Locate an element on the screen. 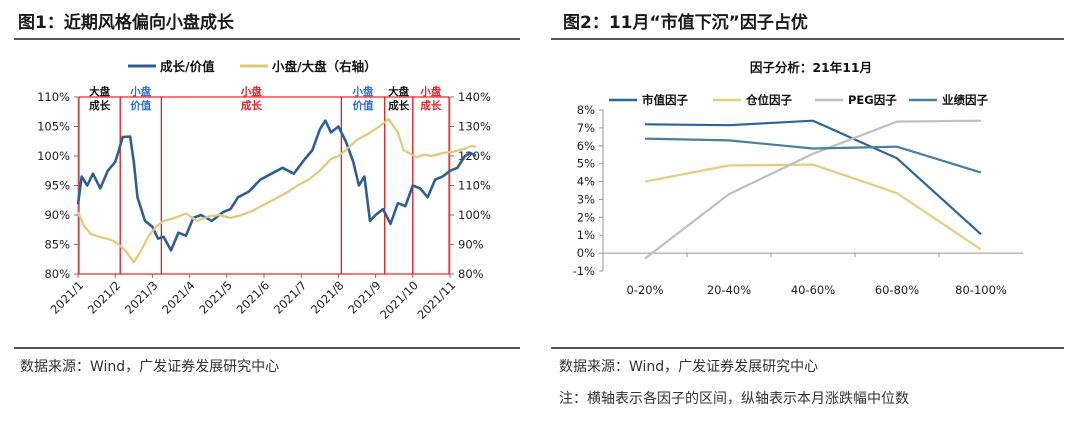 The height and width of the screenshot is (422, 1080). y-left-tick-label: 95% is located at coordinates (57, 186).